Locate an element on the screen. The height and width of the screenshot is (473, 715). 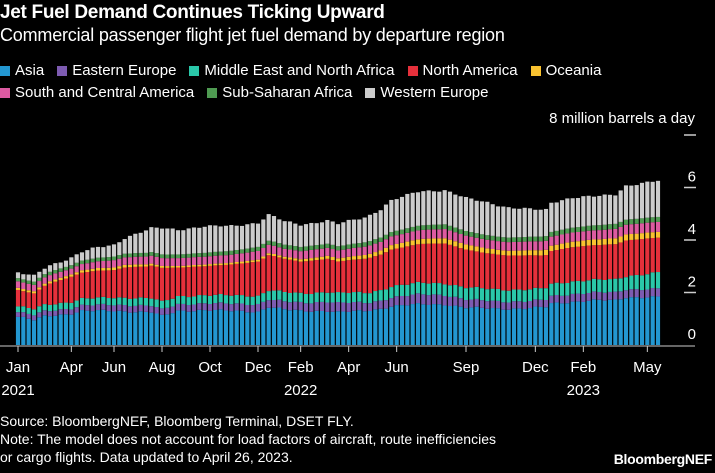
legend-swatch-asia is located at coordinates (5, 71).